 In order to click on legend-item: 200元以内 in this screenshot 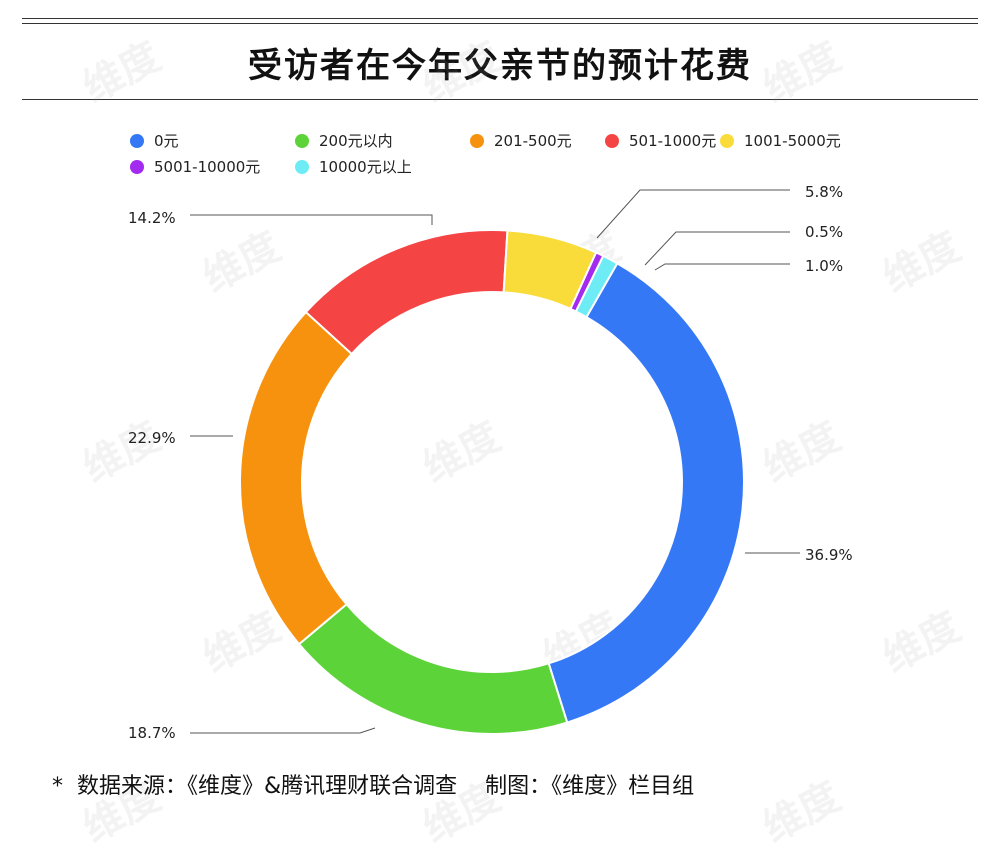, I will do `click(344, 140)`.